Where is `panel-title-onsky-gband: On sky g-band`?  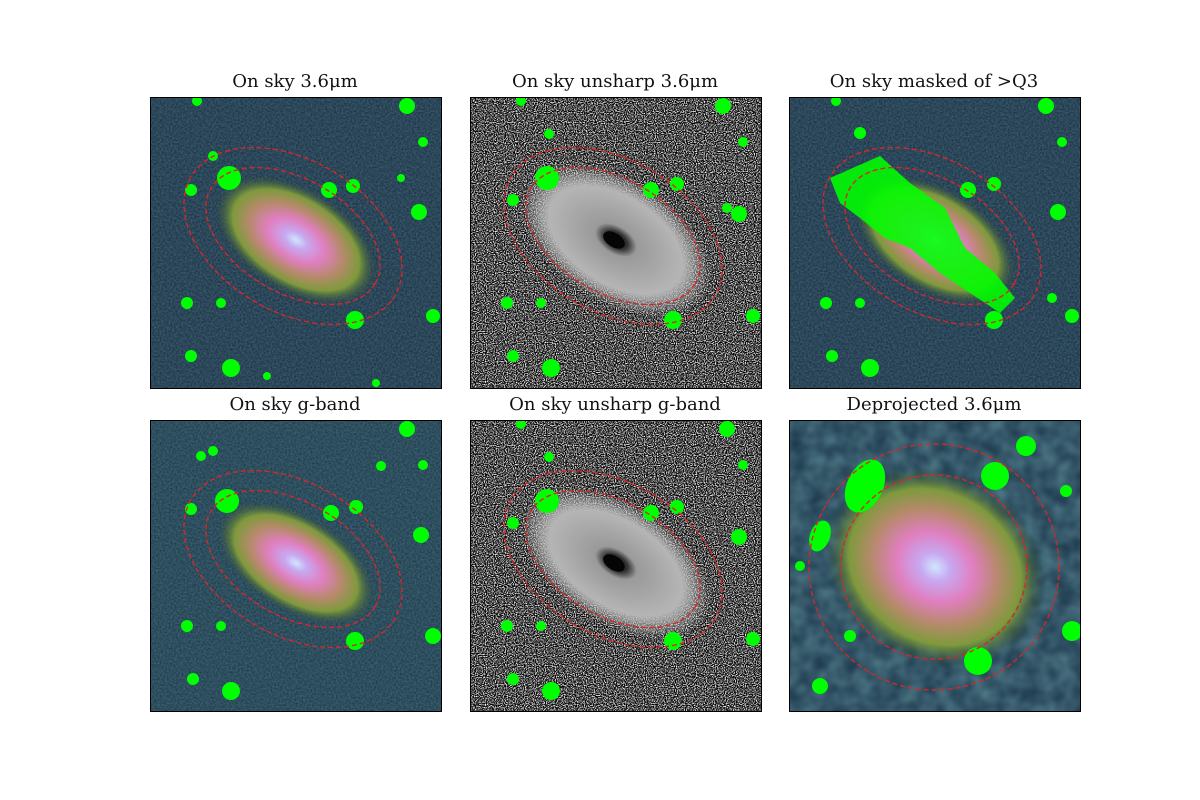 panel-title-onsky-gband: On sky g-band is located at coordinates (295, 404).